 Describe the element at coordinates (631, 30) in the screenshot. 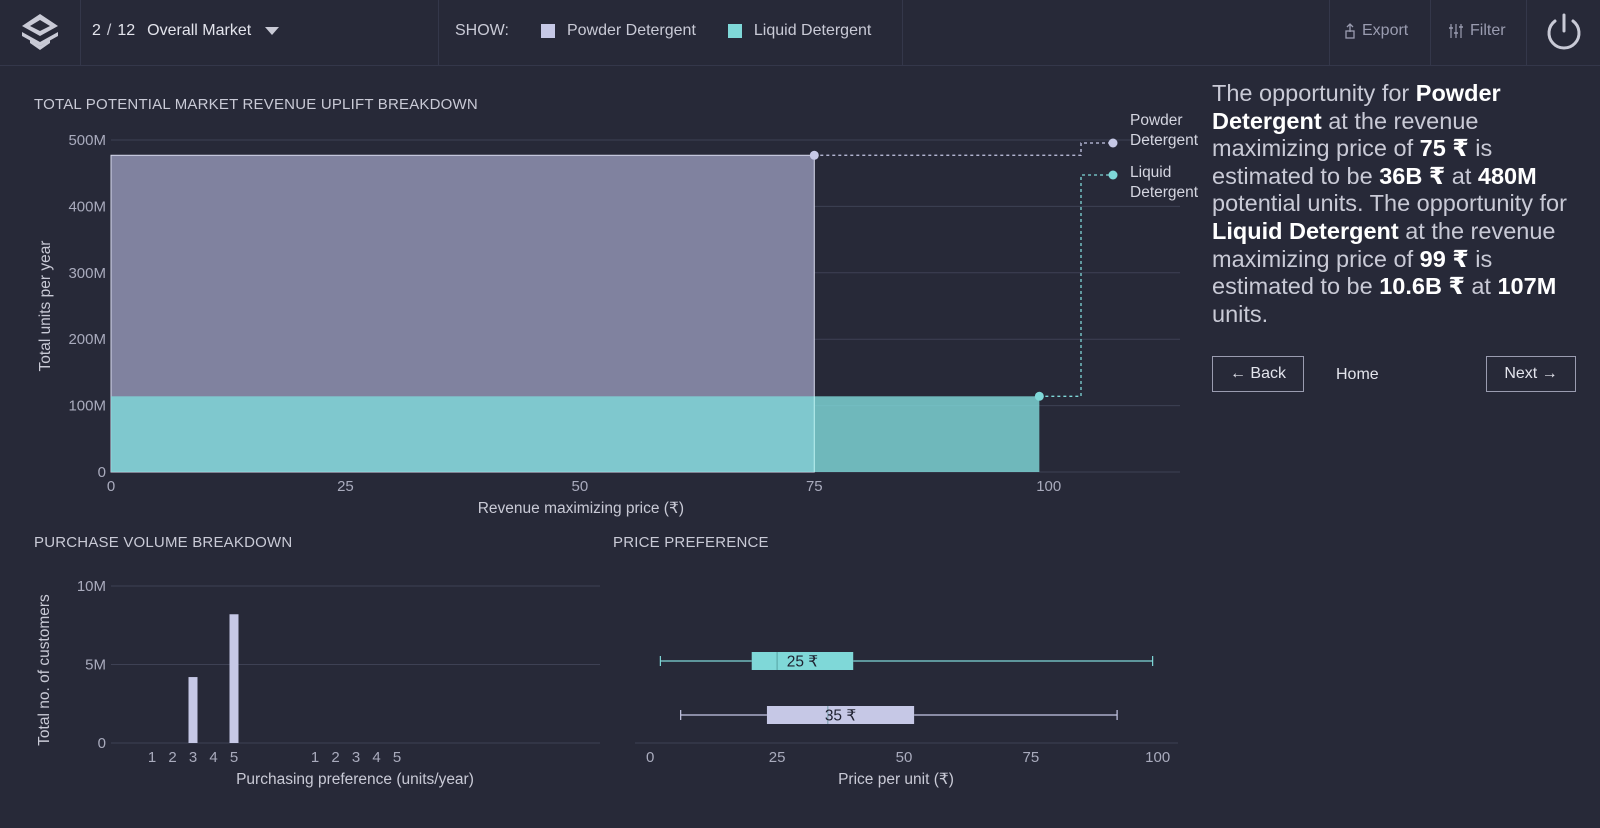

I see `toggle-label: Powder Detergent` at that location.